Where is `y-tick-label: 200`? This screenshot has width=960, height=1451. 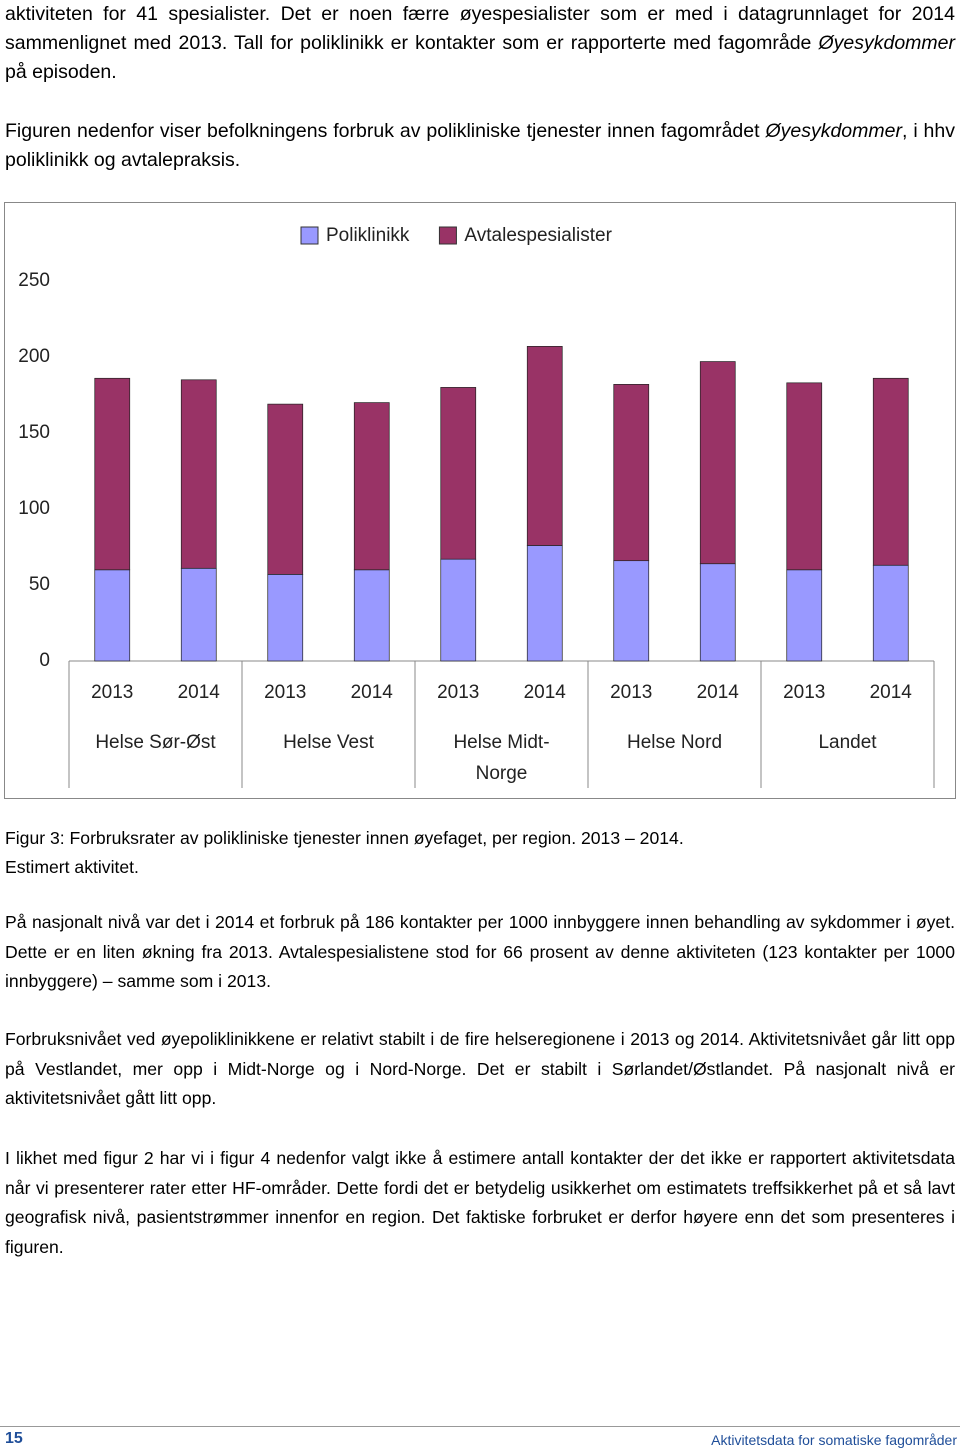
y-tick-label: 200 is located at coordinates (34, 356).